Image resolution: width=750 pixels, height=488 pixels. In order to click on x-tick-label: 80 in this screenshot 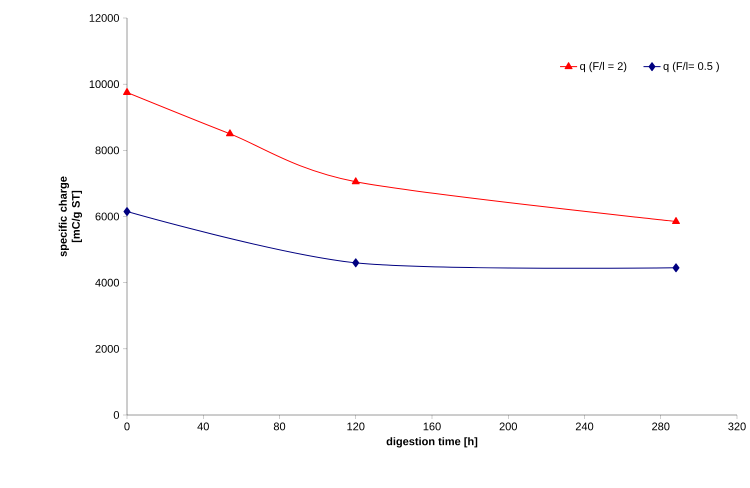, I will do `click(280, 426)`.